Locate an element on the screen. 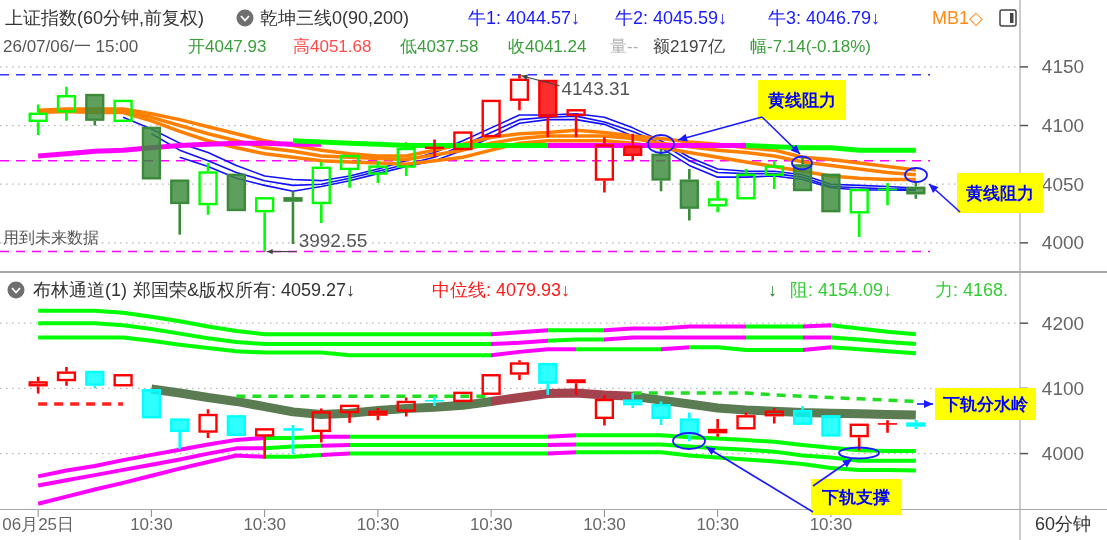 This screenshot has height=540, width=1107. chart-title: 上证指数(60分钟,前复权) is located at coordinates (105, 18).